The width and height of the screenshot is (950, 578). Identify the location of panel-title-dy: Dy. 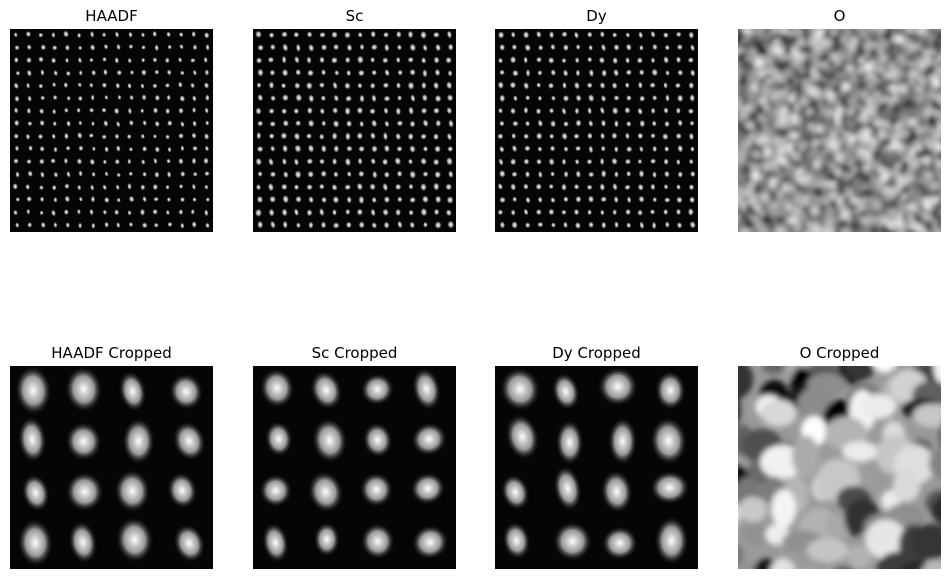
(596, 16).